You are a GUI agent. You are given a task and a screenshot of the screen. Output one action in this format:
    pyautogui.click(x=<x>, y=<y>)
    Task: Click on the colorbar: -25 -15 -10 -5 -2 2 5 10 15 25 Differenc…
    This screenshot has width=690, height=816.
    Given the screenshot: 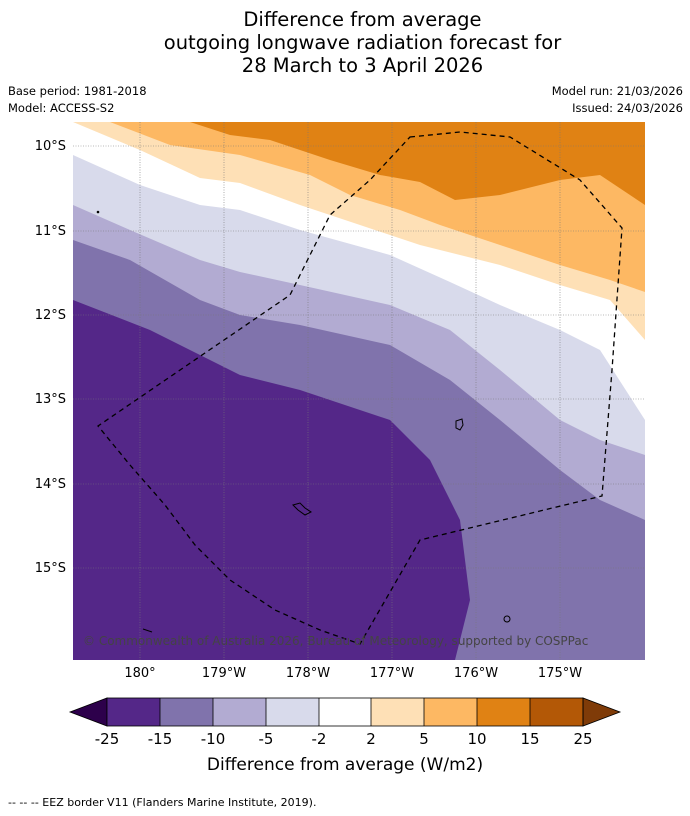 What is the action you would take?
    pyautogui.click(x=345, y=736)
    